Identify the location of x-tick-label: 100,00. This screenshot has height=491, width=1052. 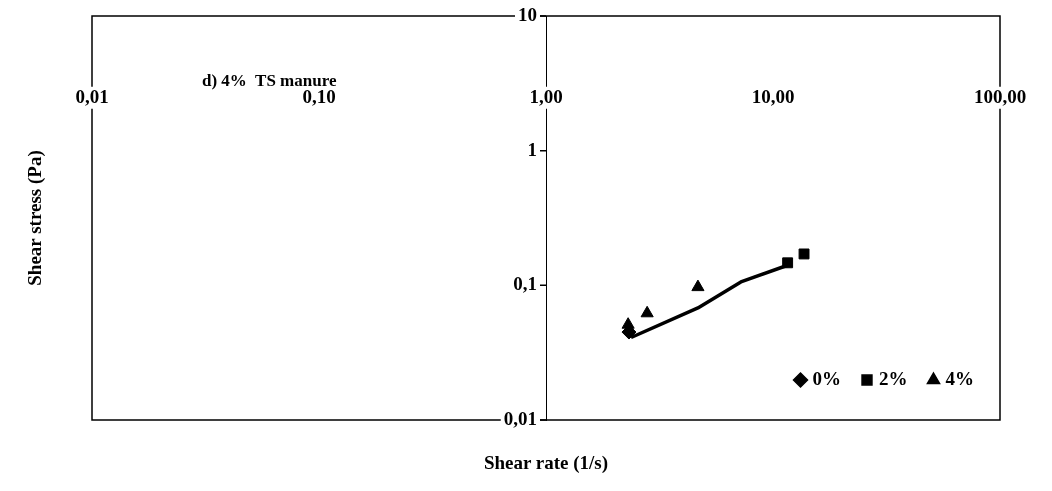
(1000, 96).